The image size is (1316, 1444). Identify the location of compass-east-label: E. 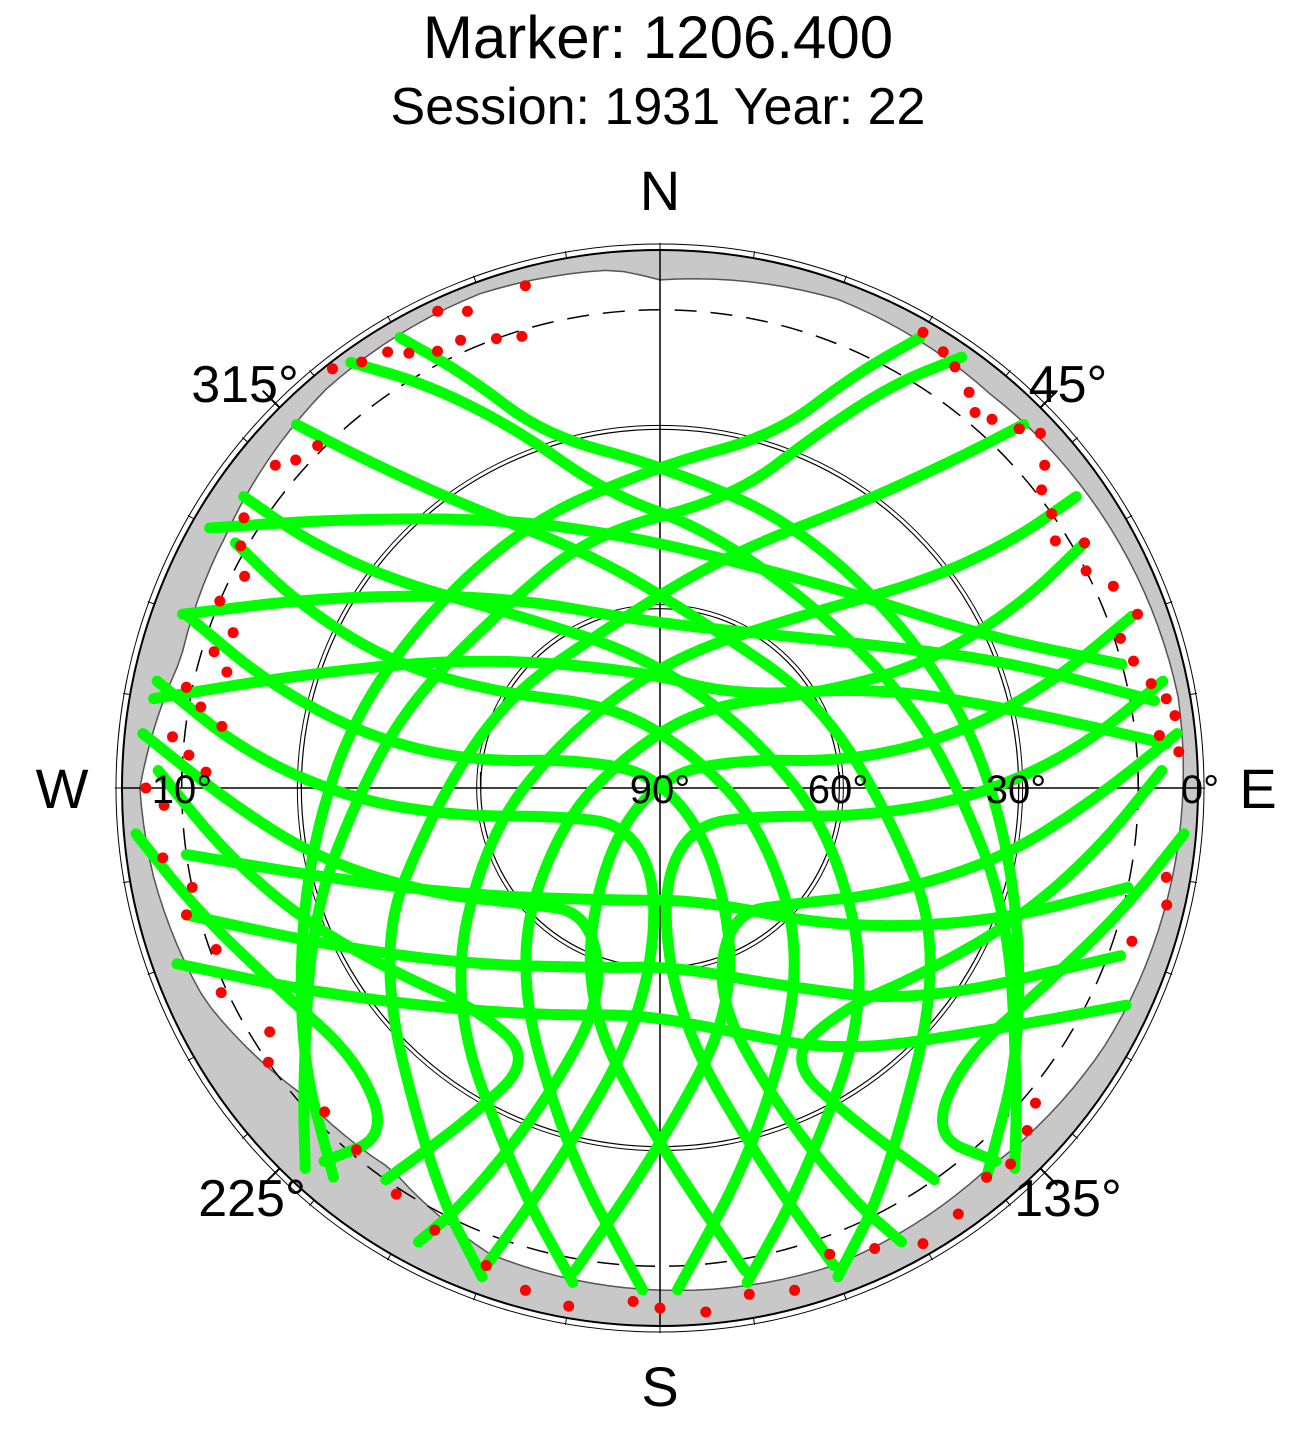
(1257, 788).